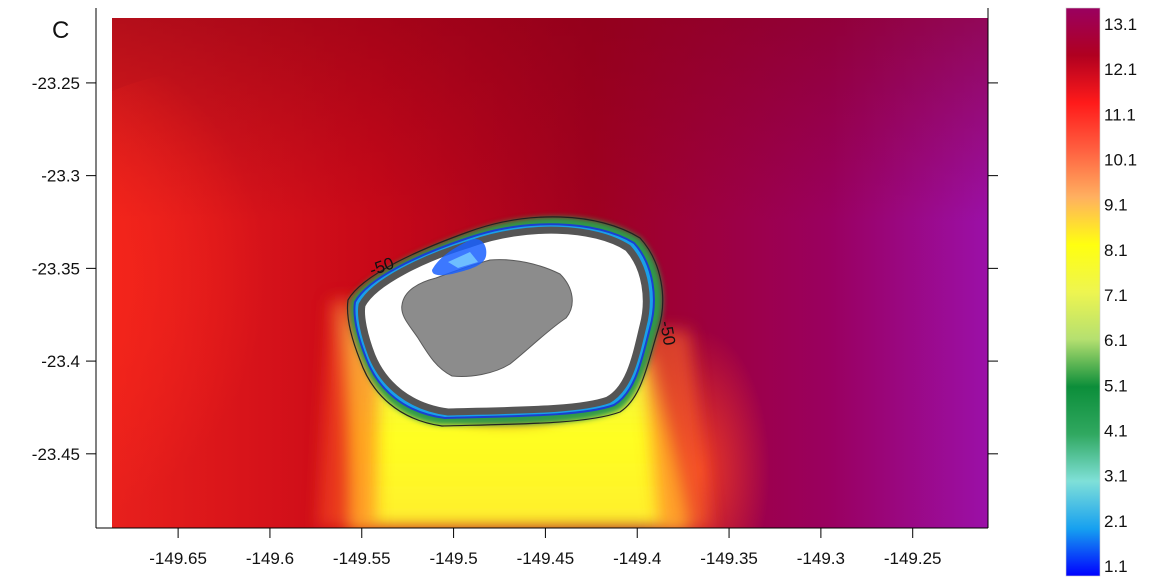 This screenshot has width=1150, height=585. What do you see at coordinates (1116, 566) in the screenshot?
I see `colorbar-tick-label: 1.1` at bounding box center [1116, 566].